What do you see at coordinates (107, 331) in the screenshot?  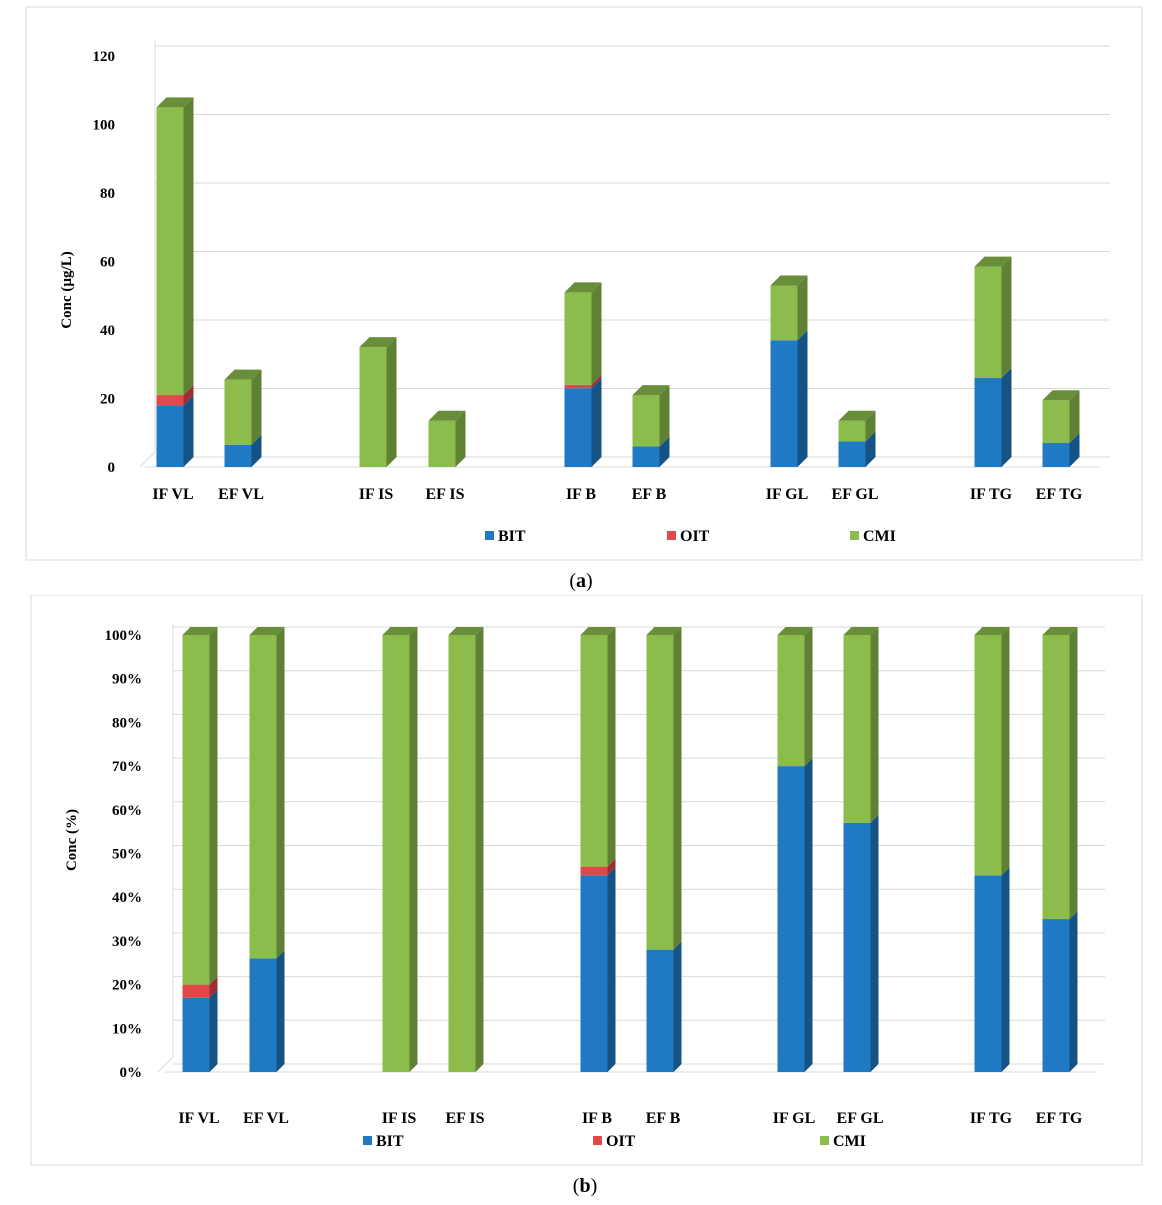 I see `y-tick-label: 40` at bounding box center [107, 331].